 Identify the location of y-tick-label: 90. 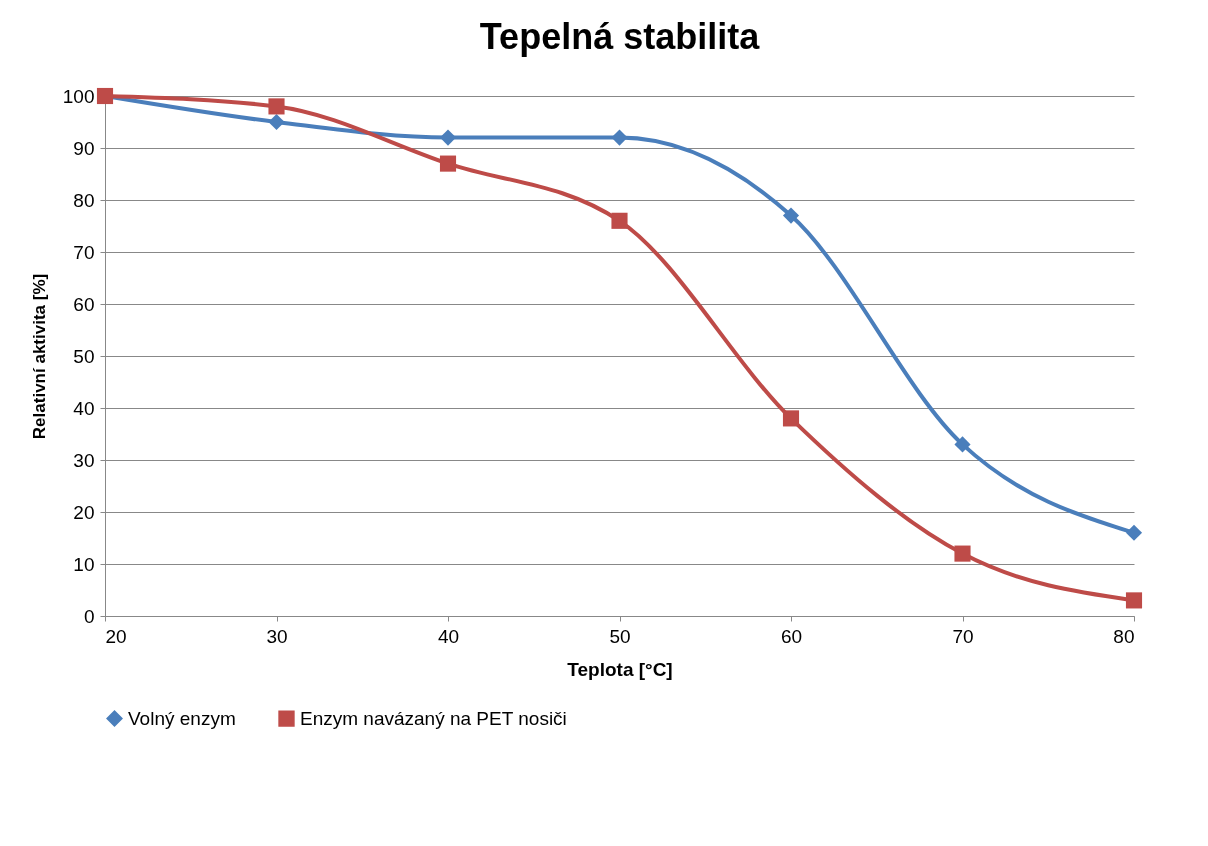
(84, 148).